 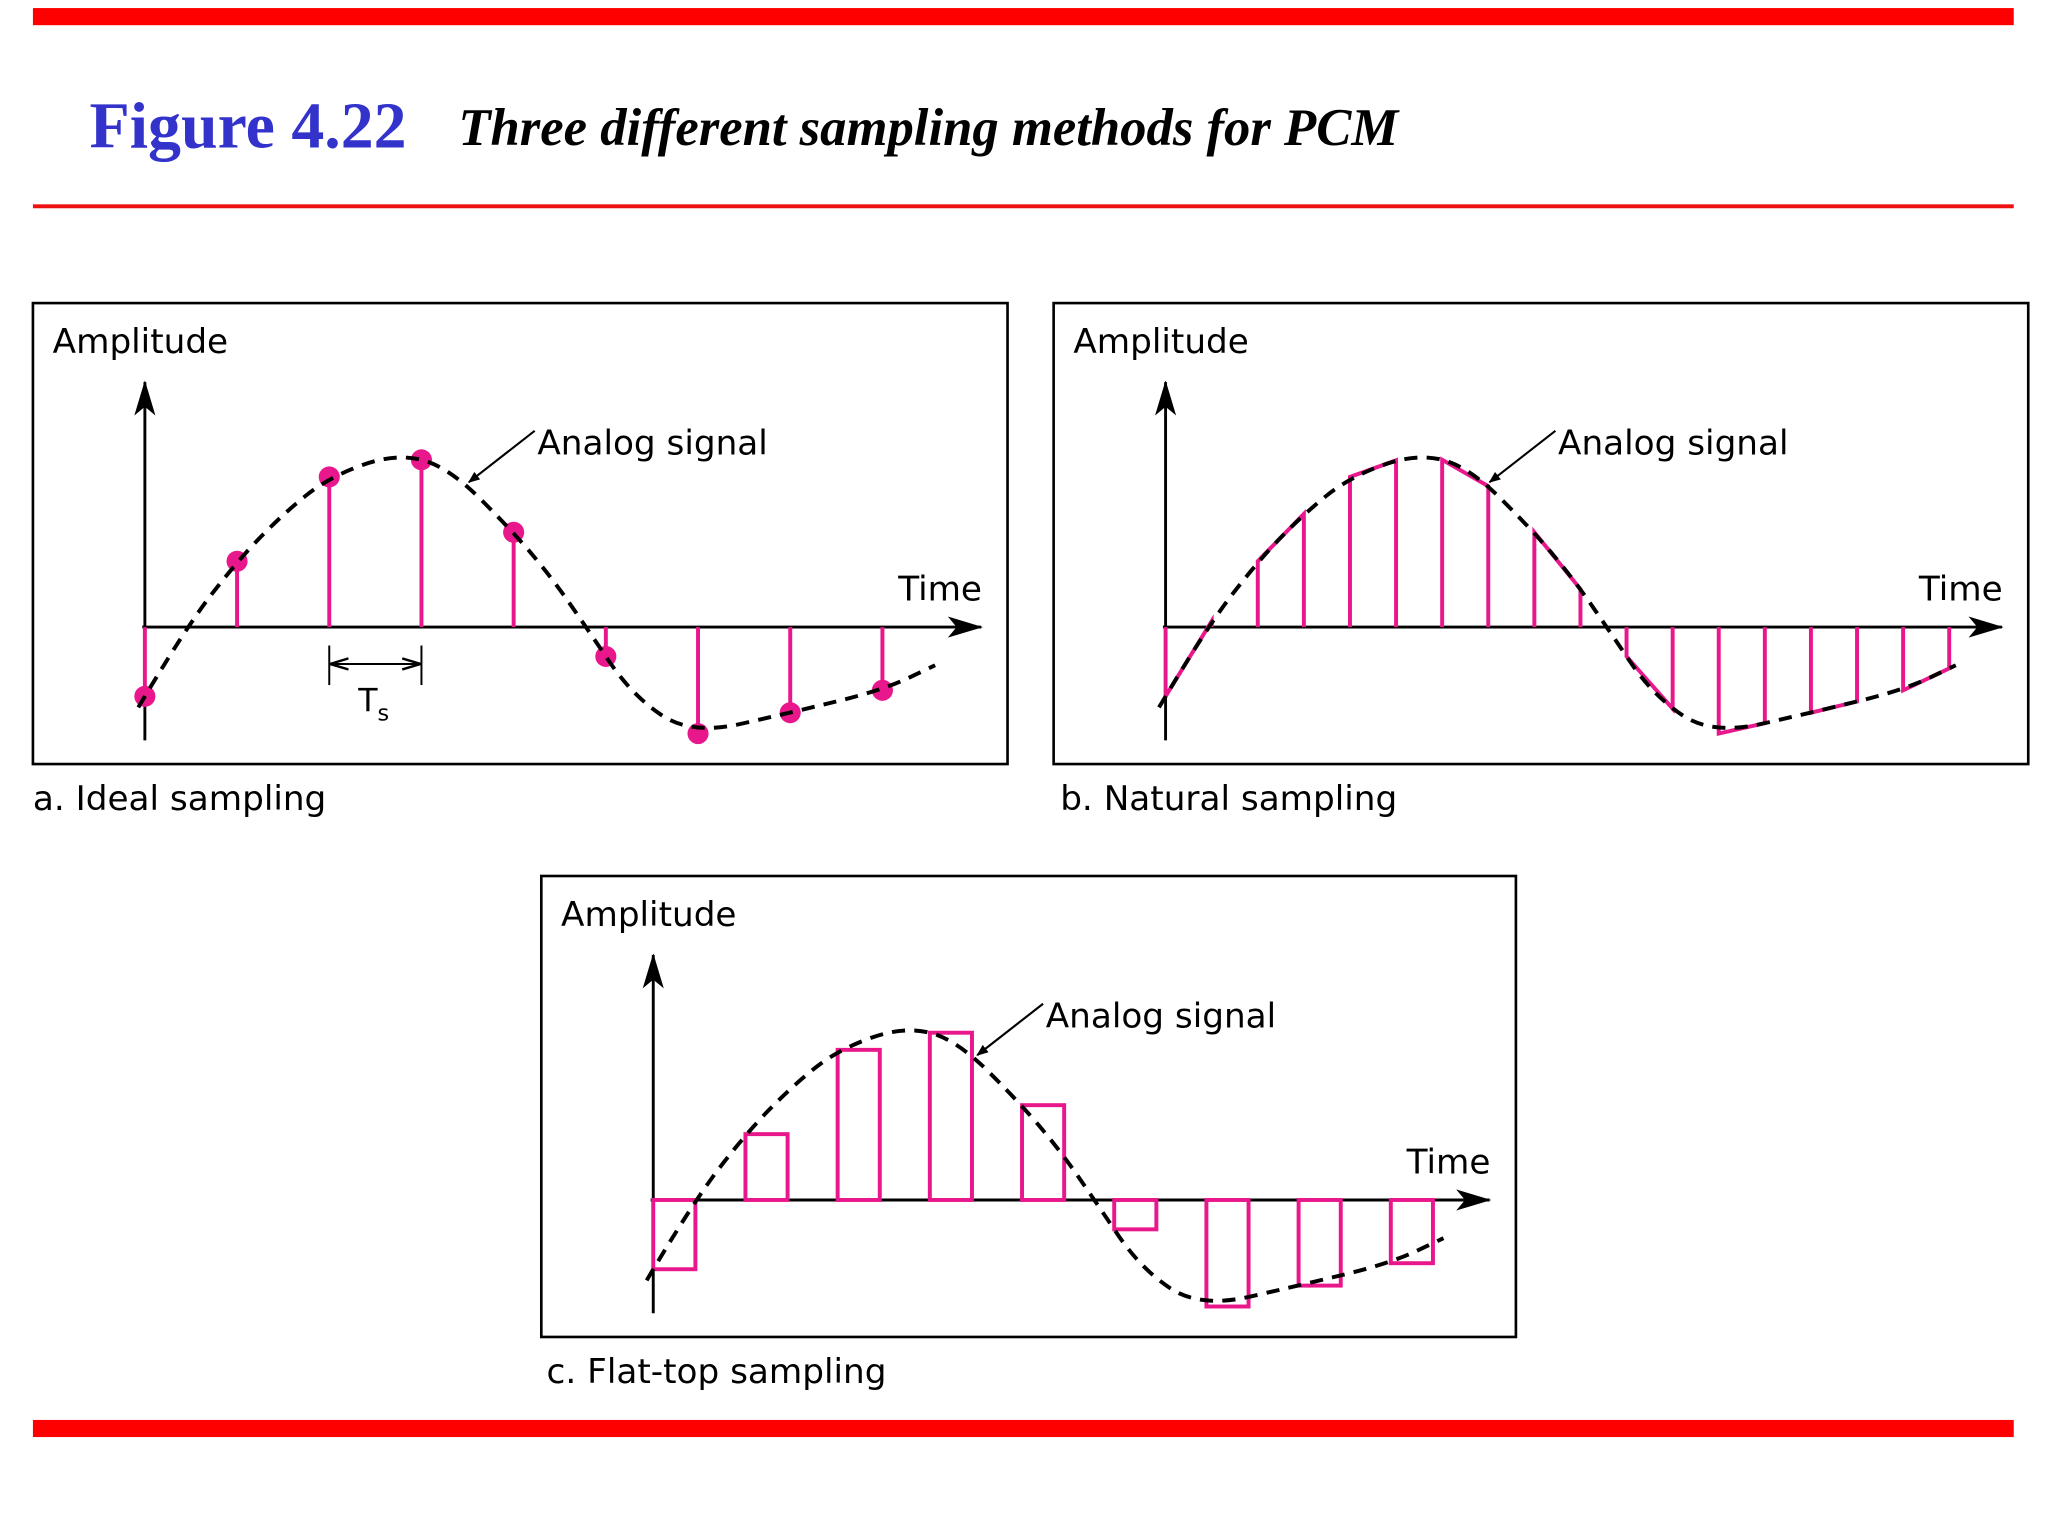 I want to click on period-label: Ts, so click(x=373, y=704).